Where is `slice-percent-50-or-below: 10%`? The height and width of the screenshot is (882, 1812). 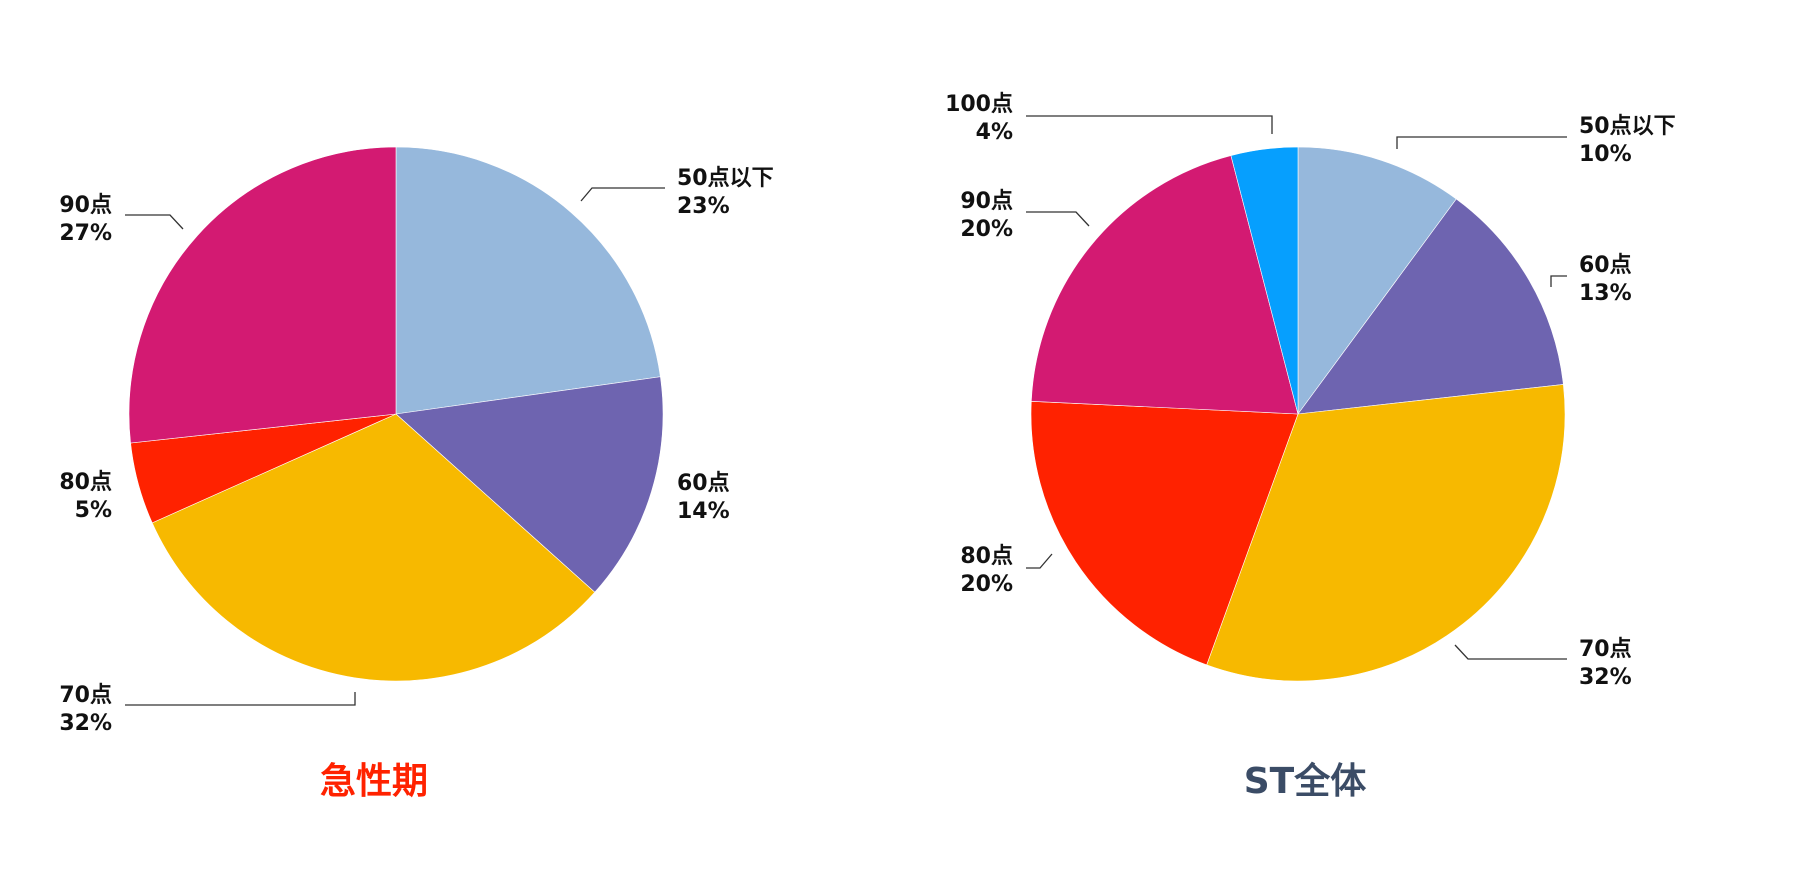
slice-percent-50-or-below: 10% is located at coordinates (1605, 154).